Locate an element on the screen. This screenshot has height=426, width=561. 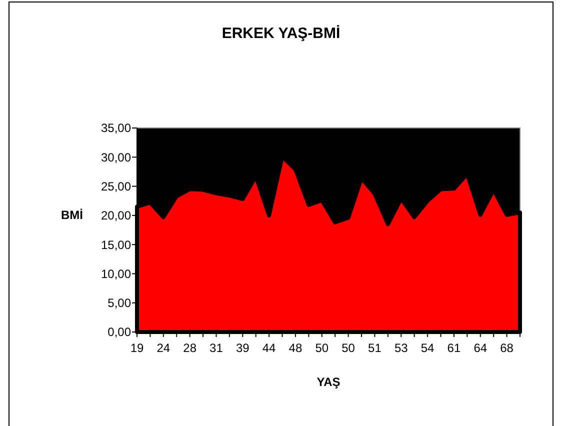
x-tick-label: 61 is located at coordinates (454, 348).